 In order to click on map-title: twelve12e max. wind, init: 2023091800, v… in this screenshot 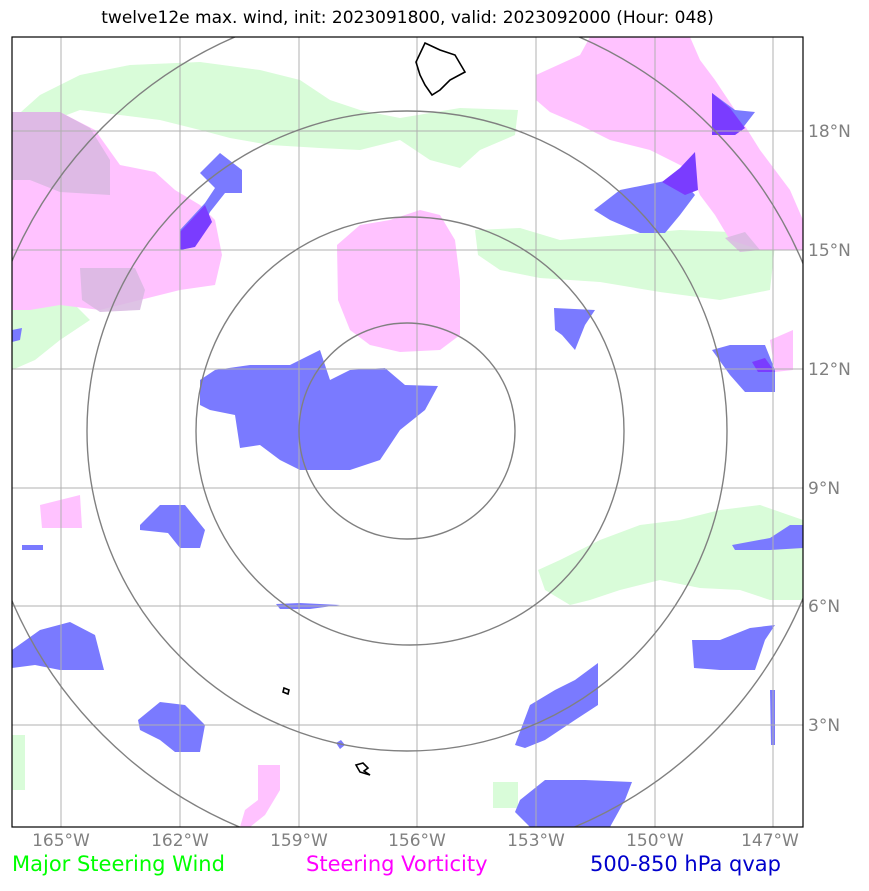, I will do `click(407, 18)`.